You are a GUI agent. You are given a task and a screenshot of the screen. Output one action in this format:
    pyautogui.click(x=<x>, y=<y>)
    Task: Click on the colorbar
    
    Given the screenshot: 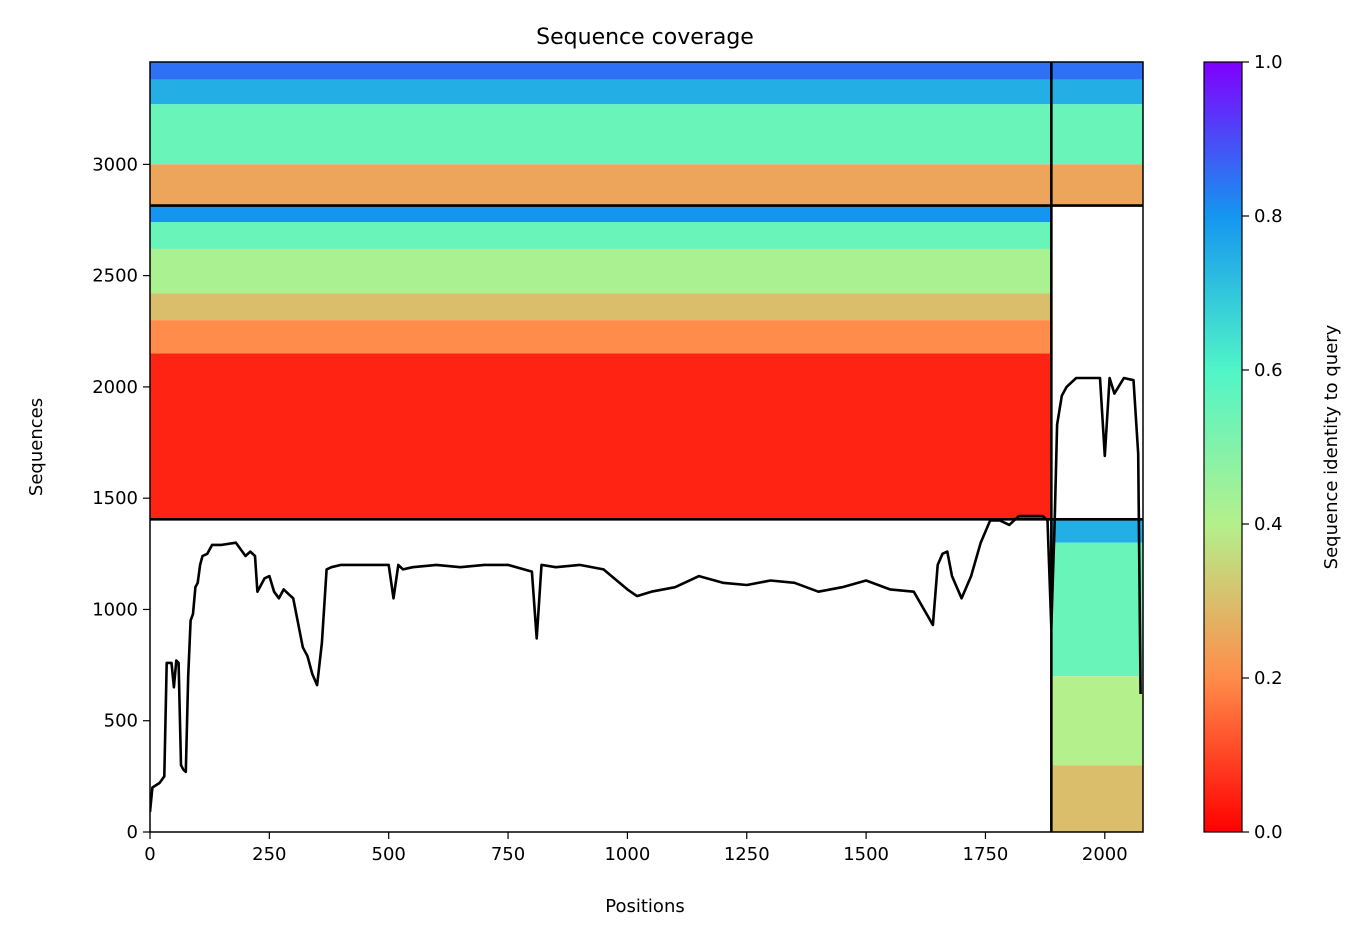 What is the action you would take?
    pyautogui.click(x=1223, y=447)
    